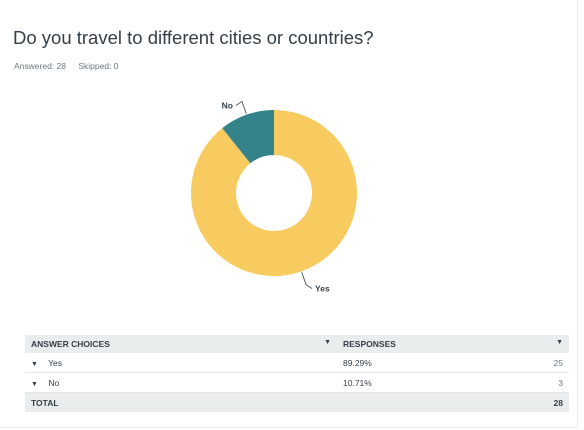 This screenshot has height=430, width=584. I want to click on total-row: TOTAL 28, so click(297, 402).